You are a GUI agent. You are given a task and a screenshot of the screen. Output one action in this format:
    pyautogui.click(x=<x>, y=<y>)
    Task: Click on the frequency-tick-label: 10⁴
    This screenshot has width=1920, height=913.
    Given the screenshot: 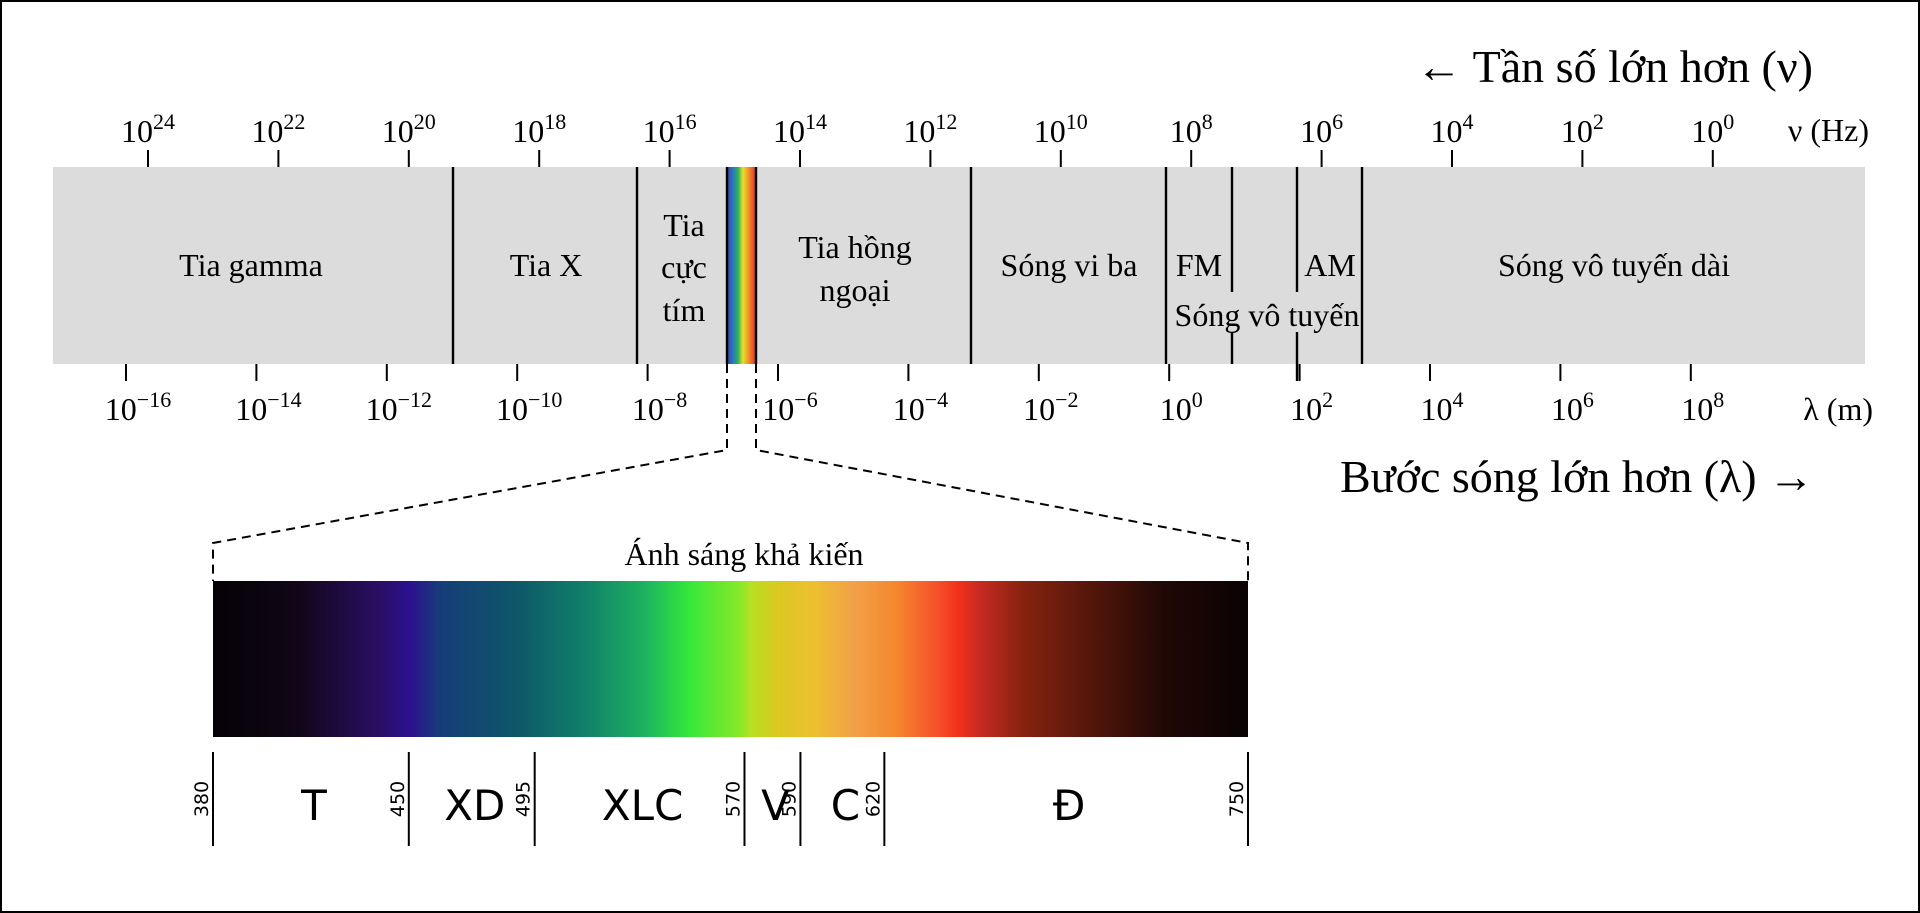 What is the action you would take?
    pyautogui.click(x=1452, y=129)
    